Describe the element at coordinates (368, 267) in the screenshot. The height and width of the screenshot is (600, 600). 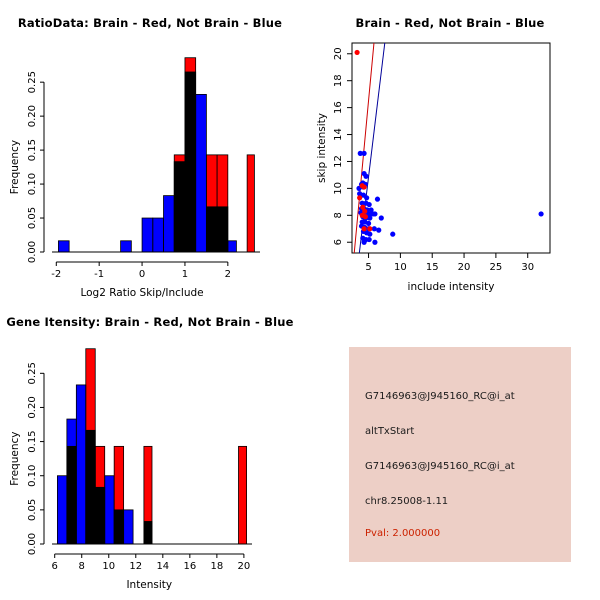
I see `x-tick-label: 5` at that location.